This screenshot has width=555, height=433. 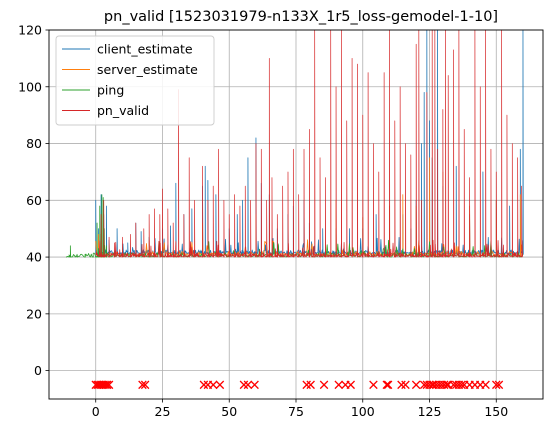 What do you see at coordinates (430, 411) in the screenshot?
I see `x-tick-label: 125` at bounding box center [430, 411].